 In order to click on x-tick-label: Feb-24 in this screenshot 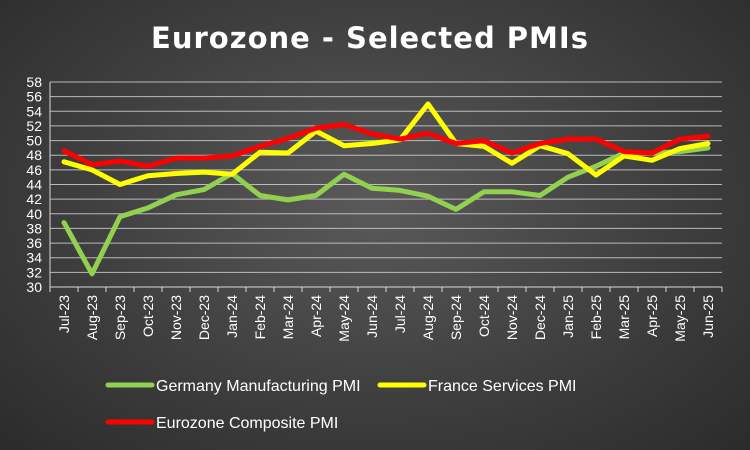, I will do `click(260, 317)`.